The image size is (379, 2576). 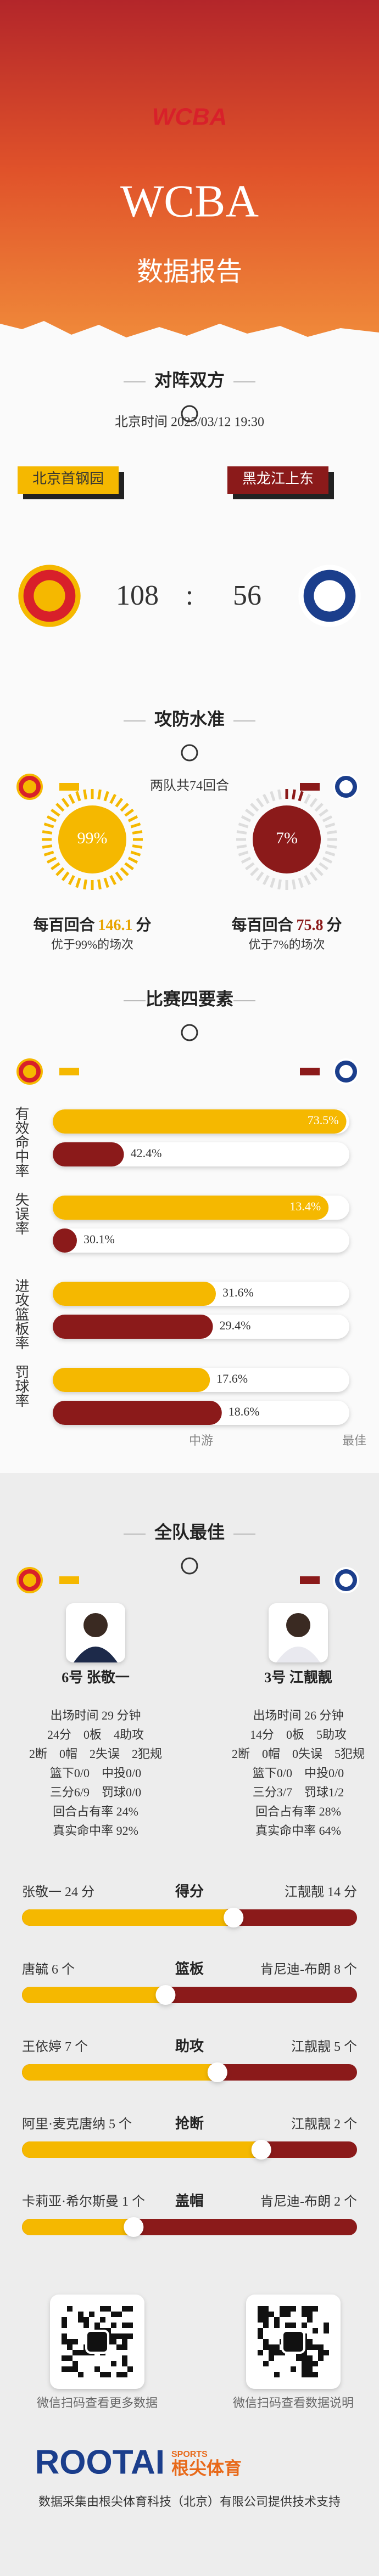 What do you see at coordinates (298, 1831) in the screenshot?
I see `player-stat: 真实命中率 64%` at bounding box center [298, 1831].